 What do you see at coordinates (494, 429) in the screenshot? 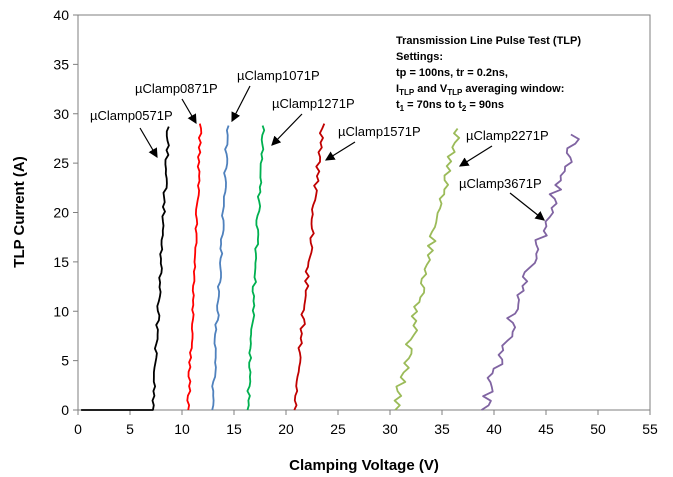
I see `x-tick-label: 40` at bounding box center [494, 429].